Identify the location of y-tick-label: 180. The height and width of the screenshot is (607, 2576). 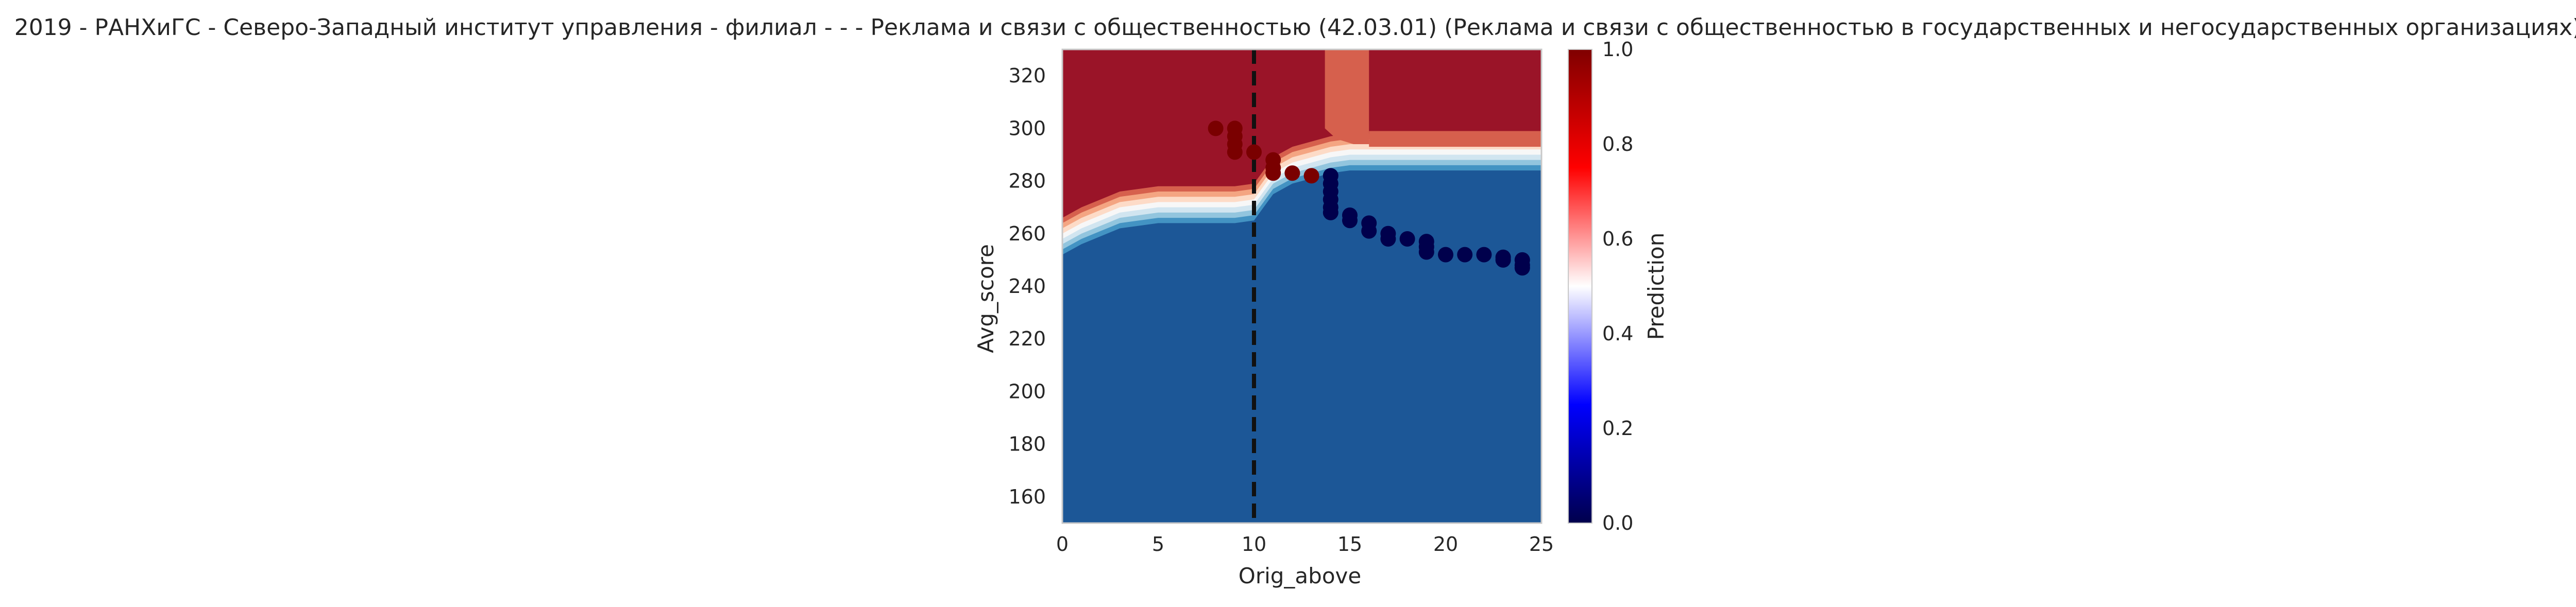
(1027, 444).